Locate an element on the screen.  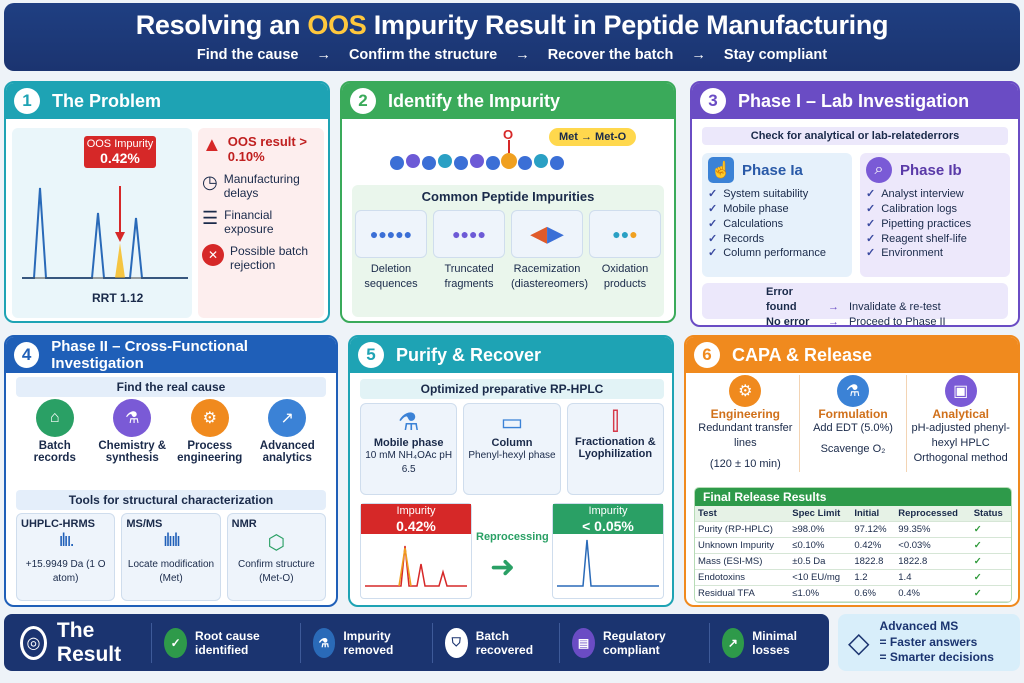
column-icon: ▭ is located at coordinates (512, 422).